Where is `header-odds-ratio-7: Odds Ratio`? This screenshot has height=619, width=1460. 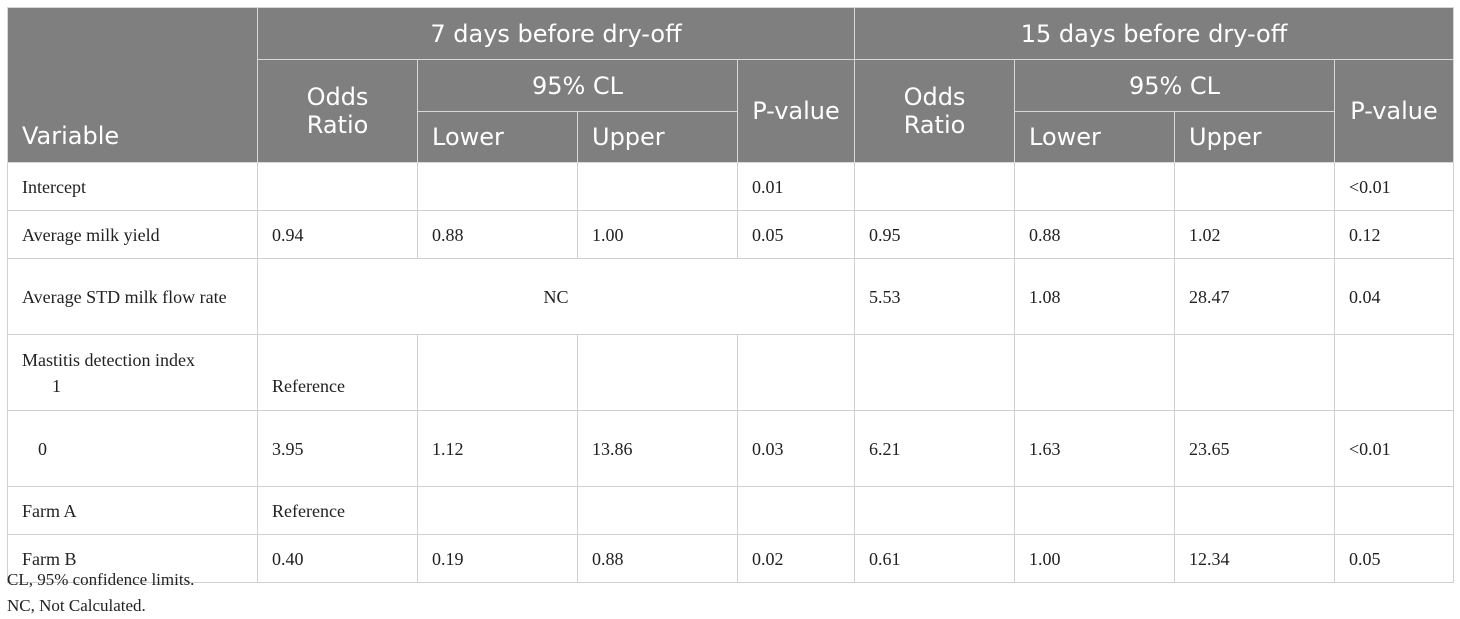 header-odds-ratio-7: Odds Ratio is located at coordinates (337, 111).